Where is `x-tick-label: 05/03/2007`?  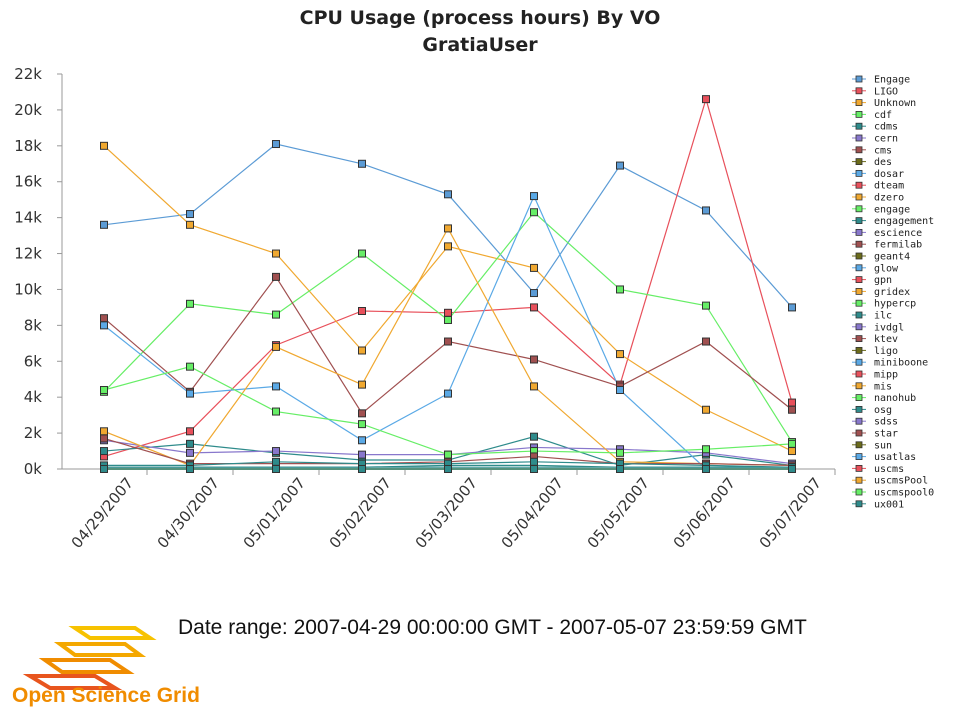 x-tick-label: 05/03/2007 is located at coordinates (446, 513).